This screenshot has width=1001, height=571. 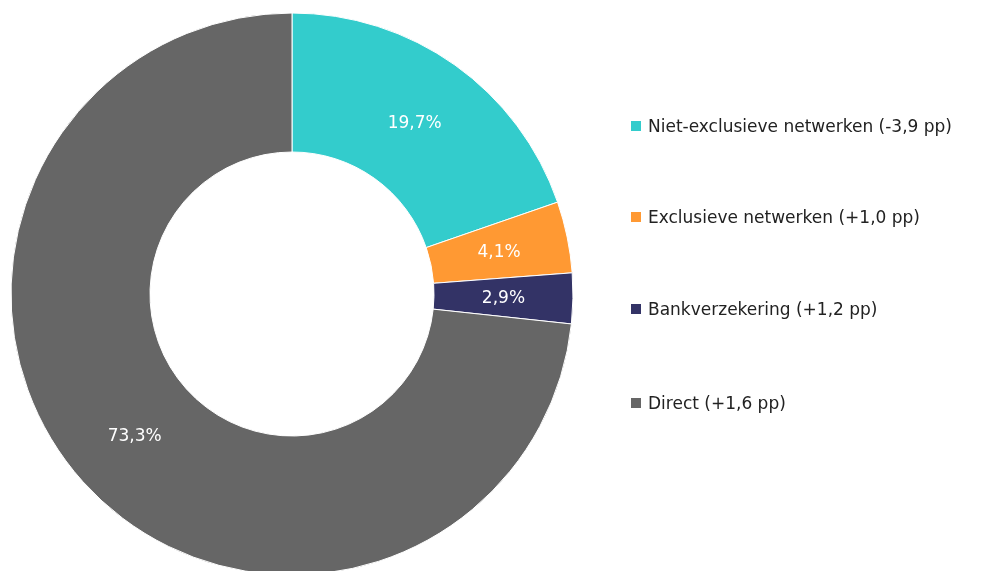 What do you see at coordinates (503, 297) in the screenshot?
I see `data-label: 2,9%` at bounding box center [503, 297].